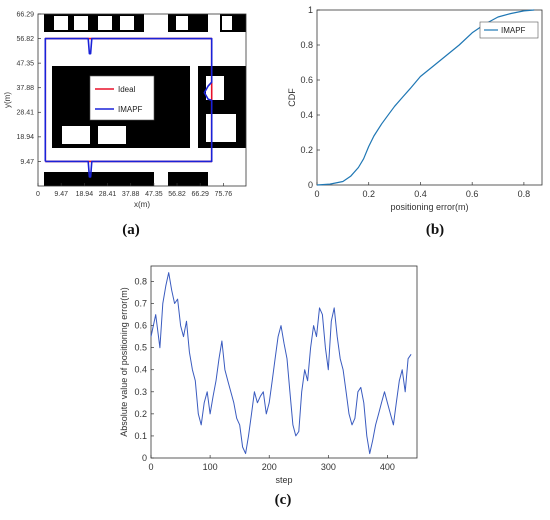 The image size is (550, 520). Describe the element at coordinates (25, 88) in the screenshot. I see `y-tick-label: 37.88` at that location.